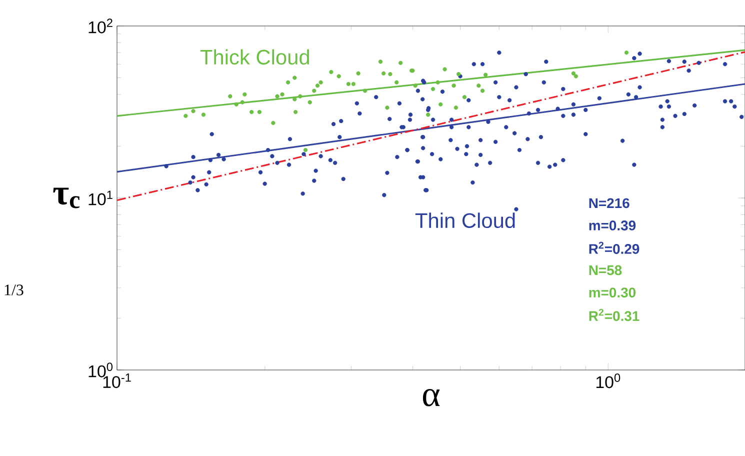  What do you see at coordinates (465, 220) in the screenshot?
I see `series-label: Thin Cloud` at bounding box center [465, 220].